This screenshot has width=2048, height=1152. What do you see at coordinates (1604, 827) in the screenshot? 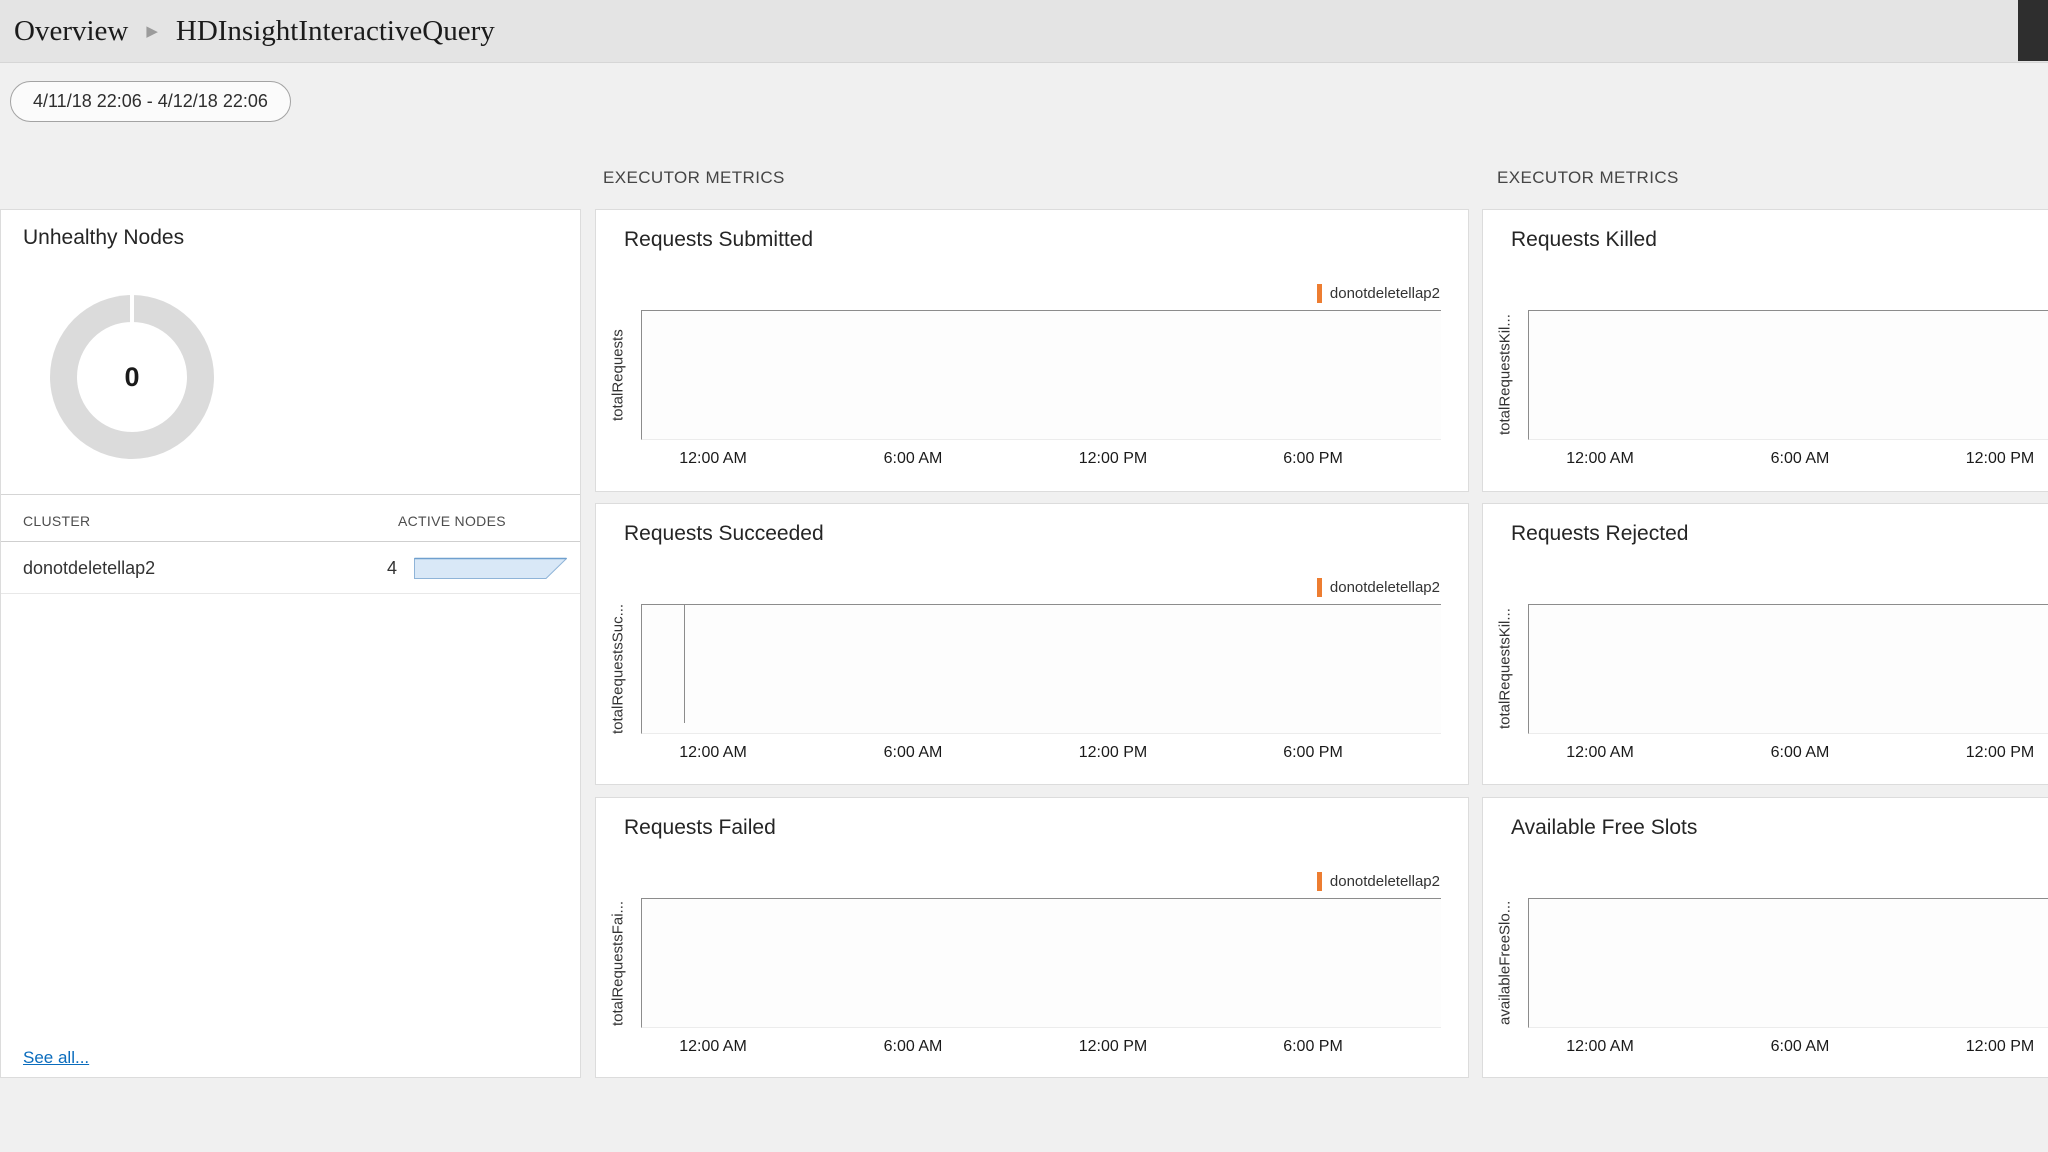
I see `chart-title: Available Free Slots` at bounding box center [1604, 827].